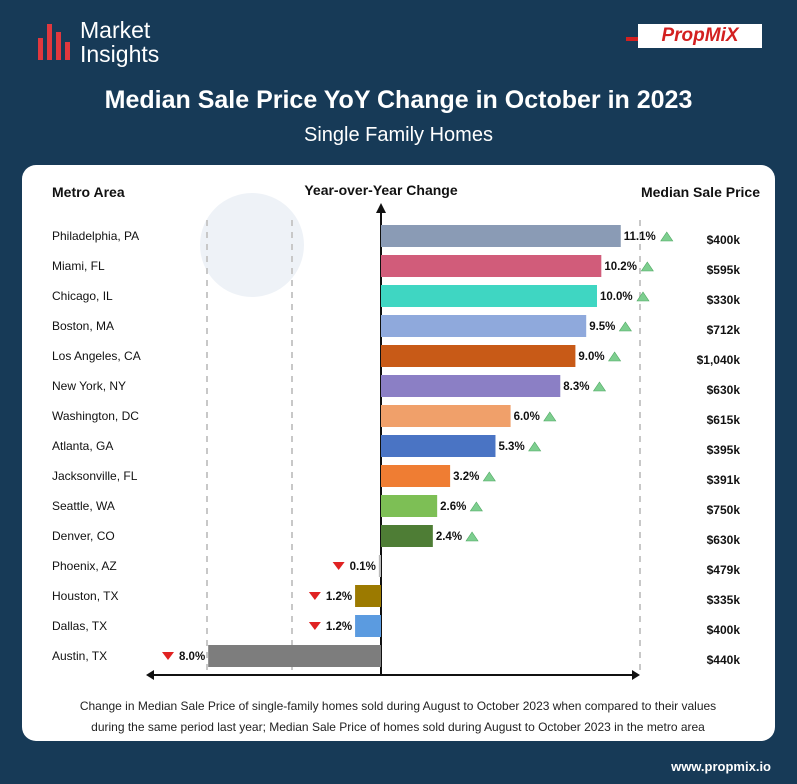 Image resolution: width=797 pixels, height=784 pixels. Describe the element at coordinates (591, 357) in the screenshot. I see `data-label: 9.0%` at that location.